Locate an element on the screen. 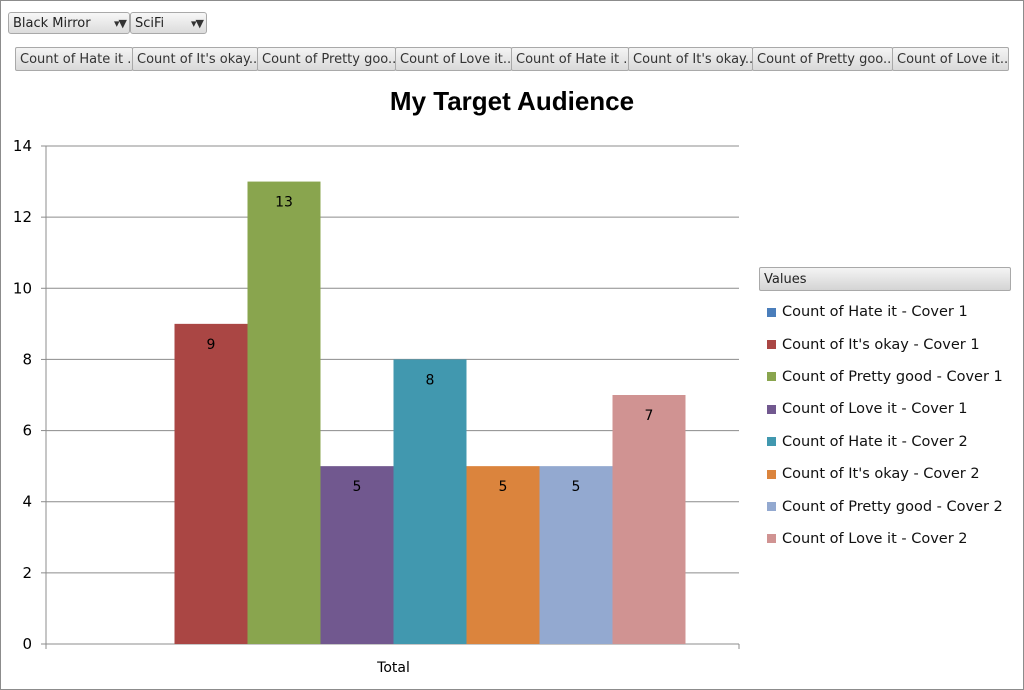 This screenshot has height=690, width=1024. data-label: 13 is located at coordinates (284, 203).